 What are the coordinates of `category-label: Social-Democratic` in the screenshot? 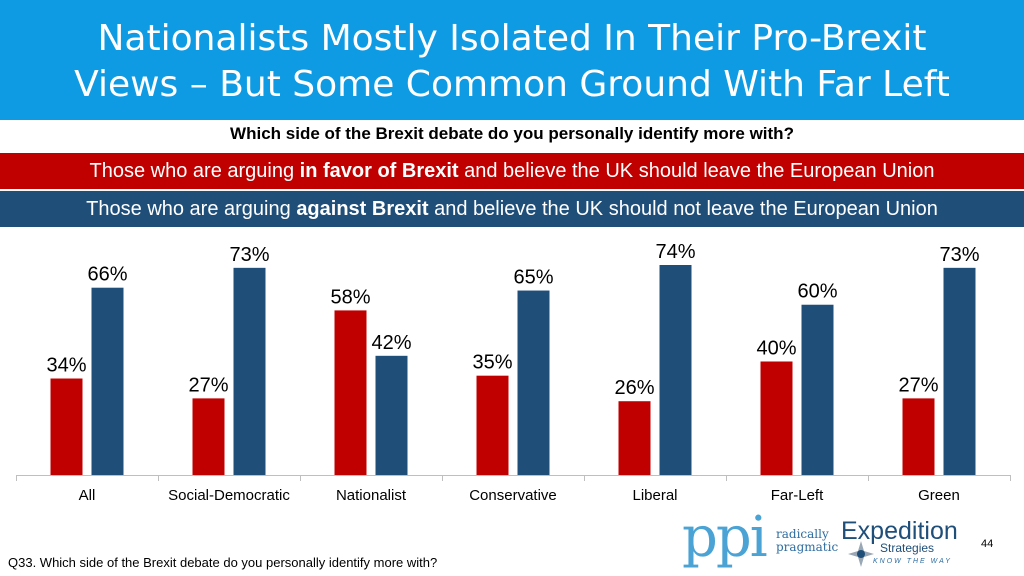 It's located at (229, 495).